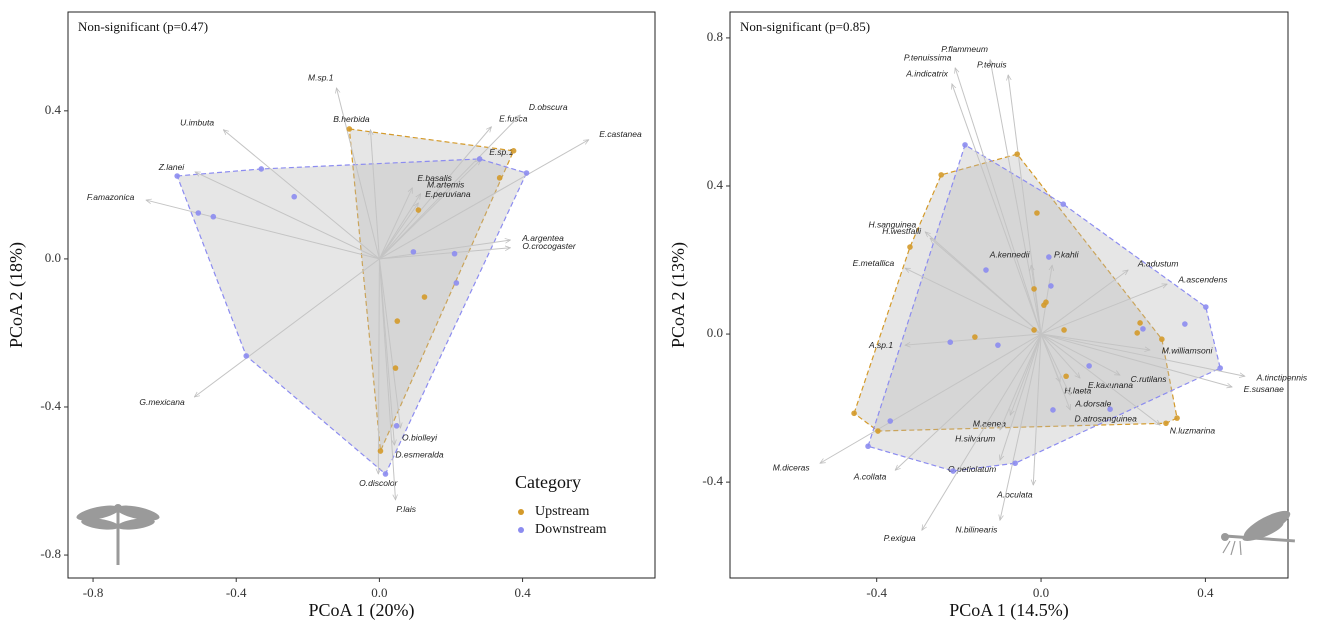 The height and width of the screenshot is (628, 1317). Describe the element at coordinates (1067, 255) in the screenshot. I see `species-label: P.kahli` at that location.